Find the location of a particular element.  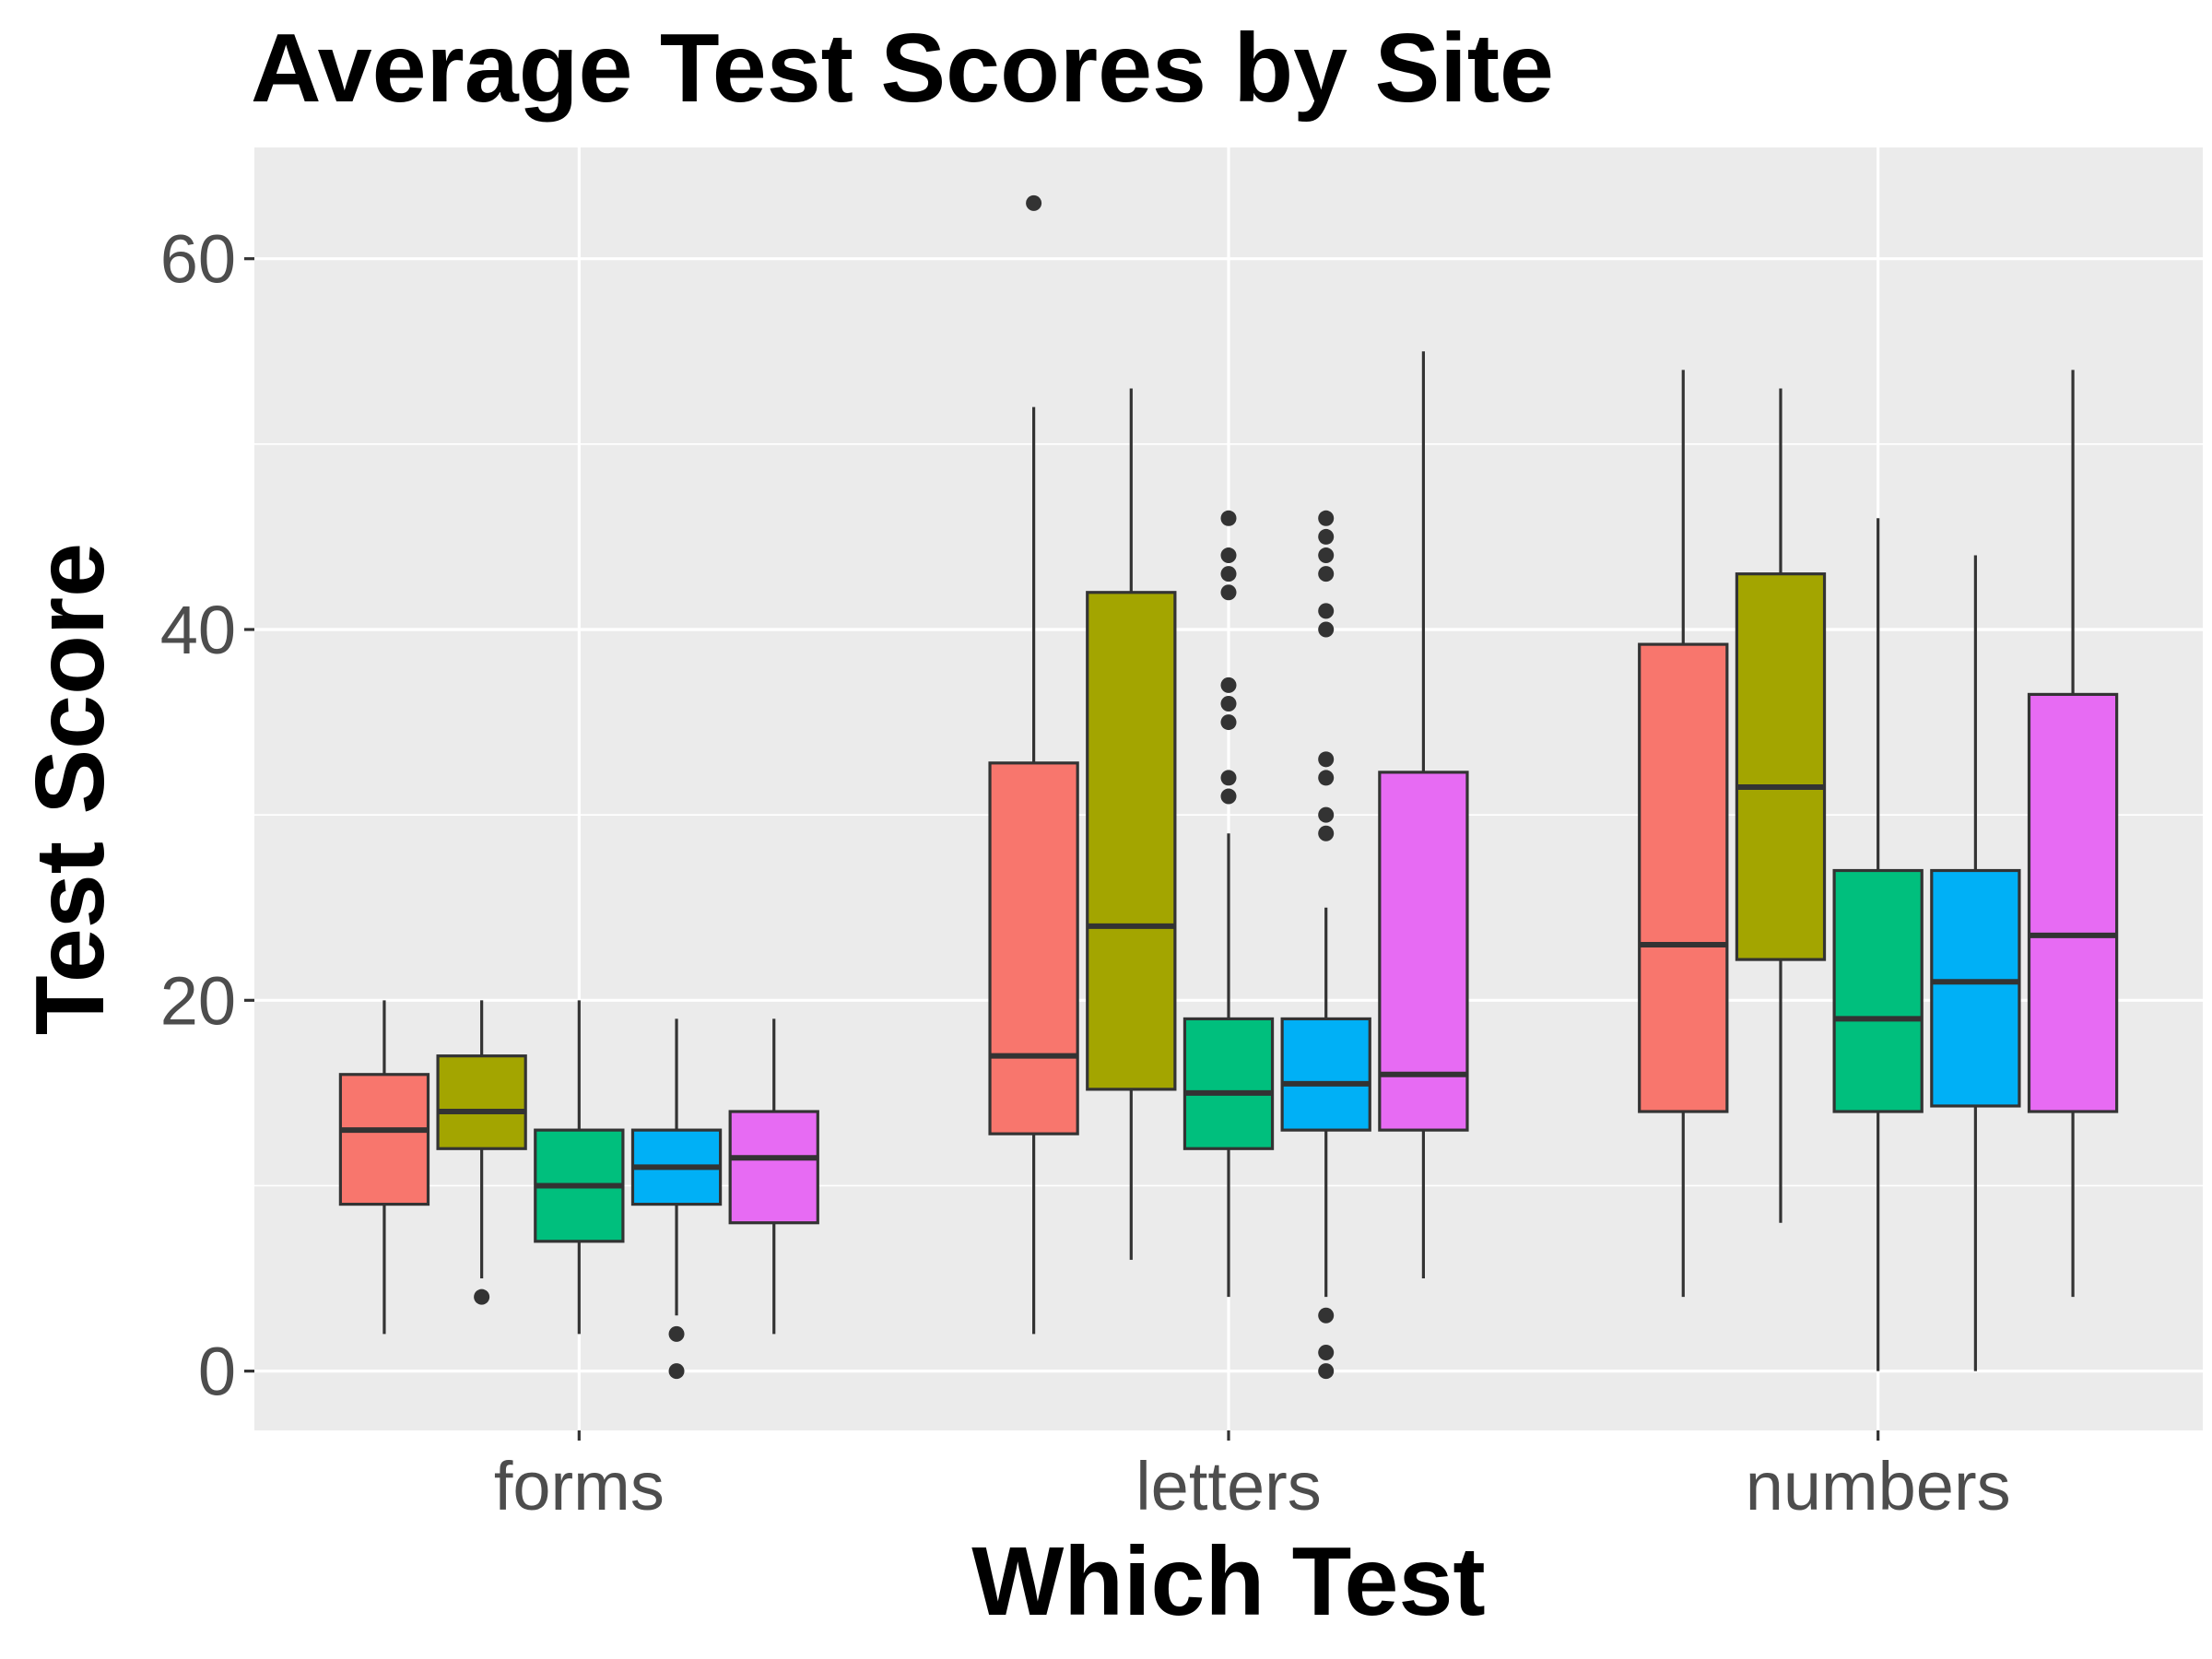

x-tick-label: letters is located at coordinates (1228, 1486).